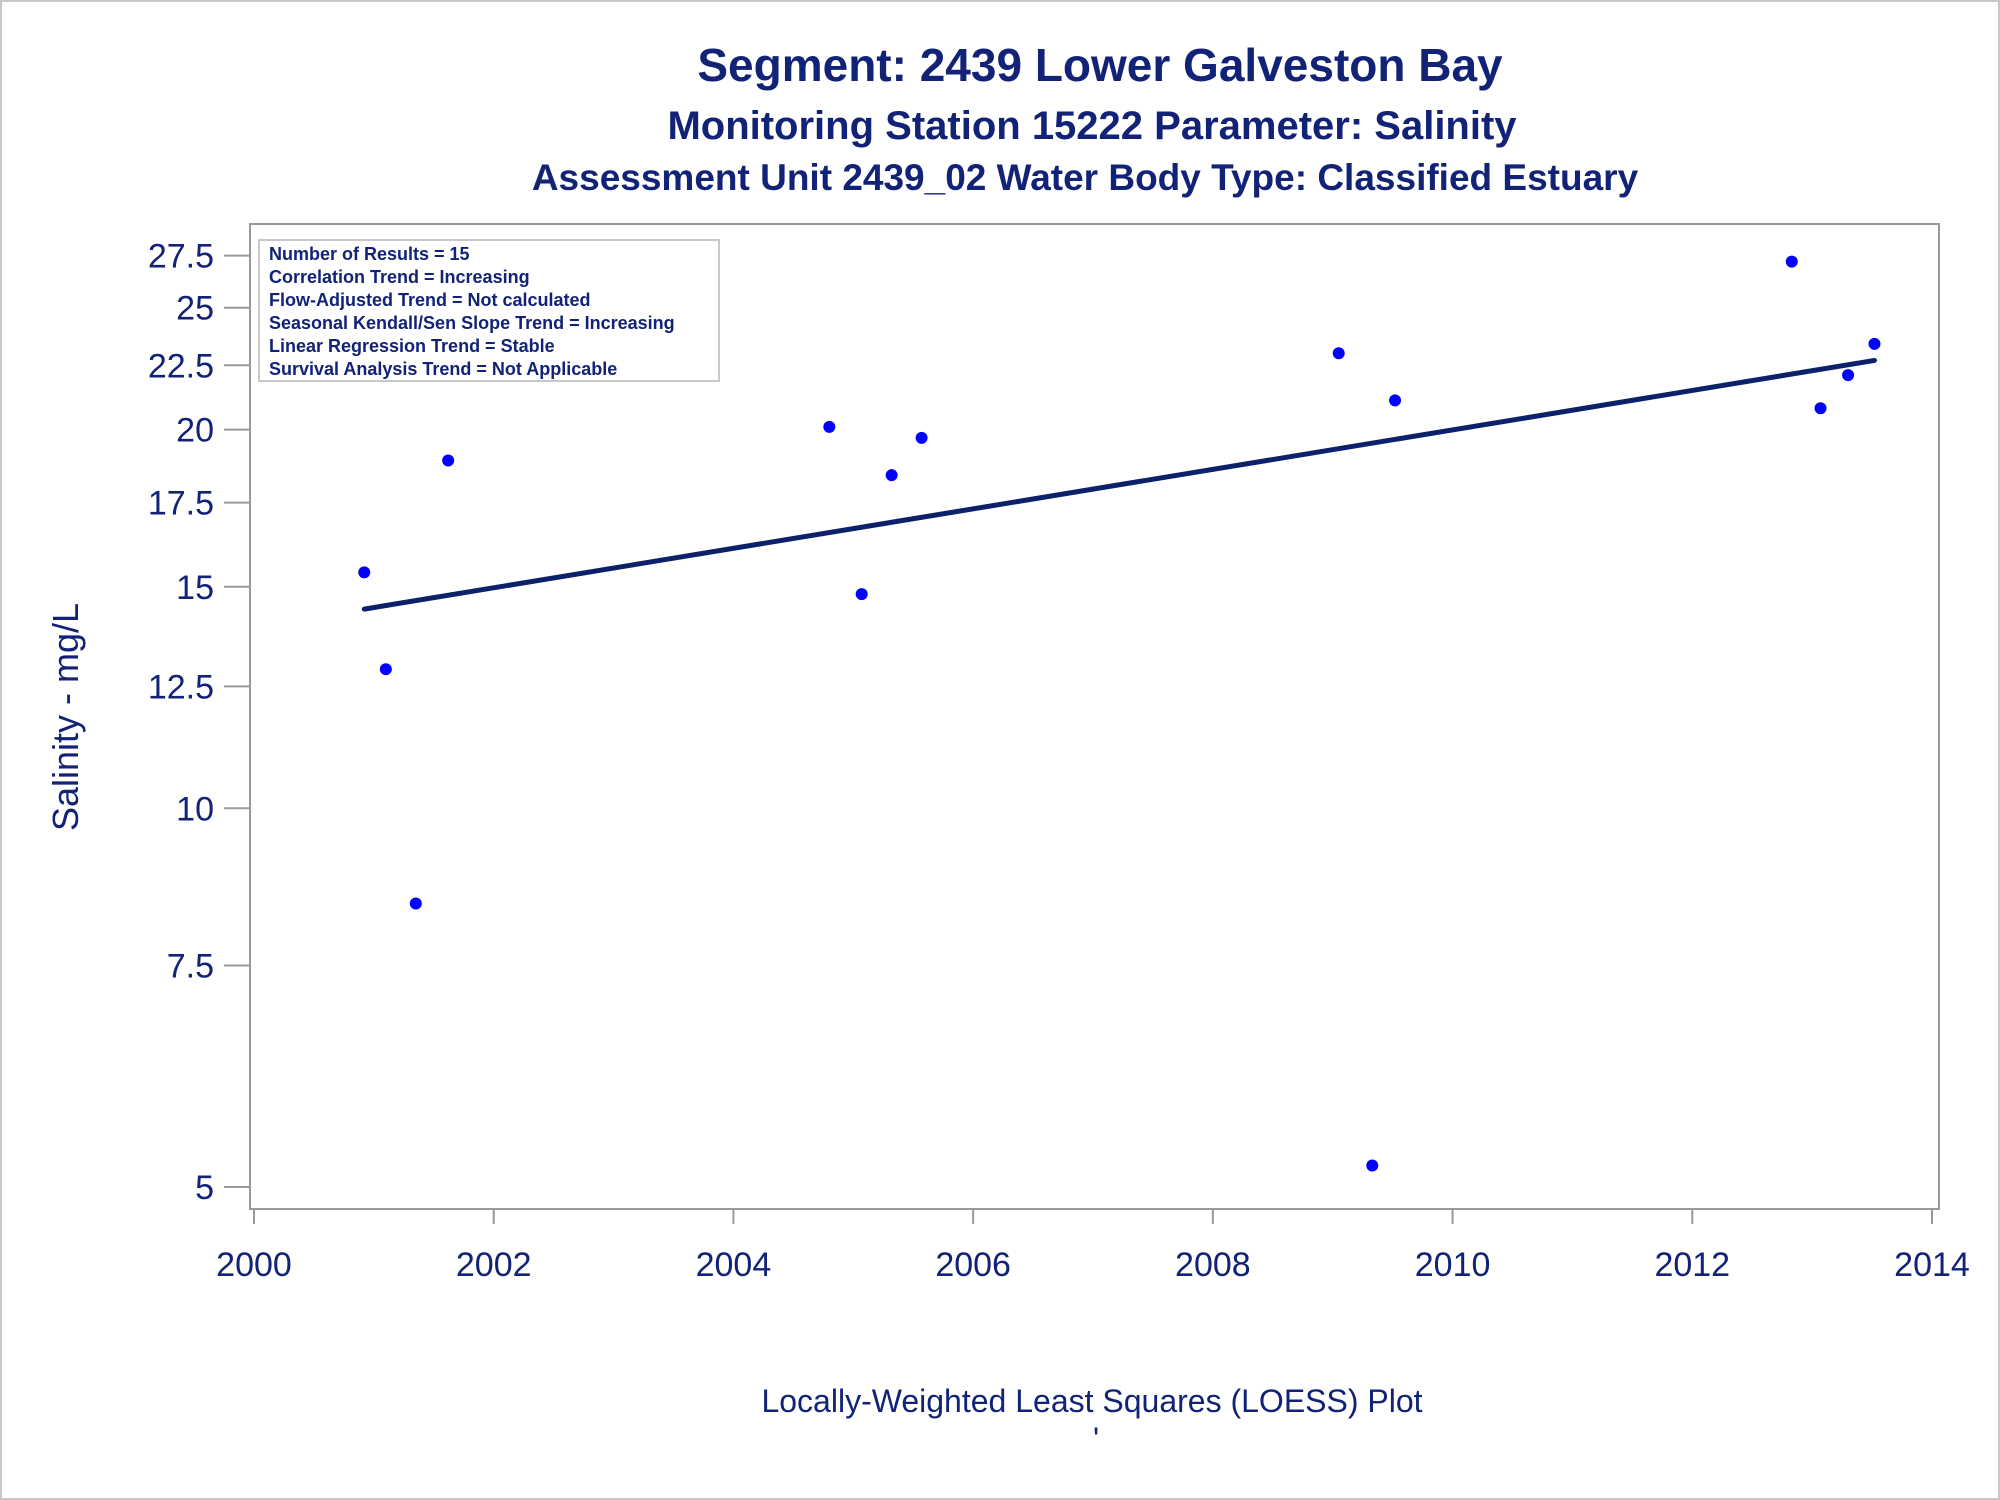 This screenshot has height=1500, width=2000. I want to click on y-tick-label: 20, so click(195, 431).